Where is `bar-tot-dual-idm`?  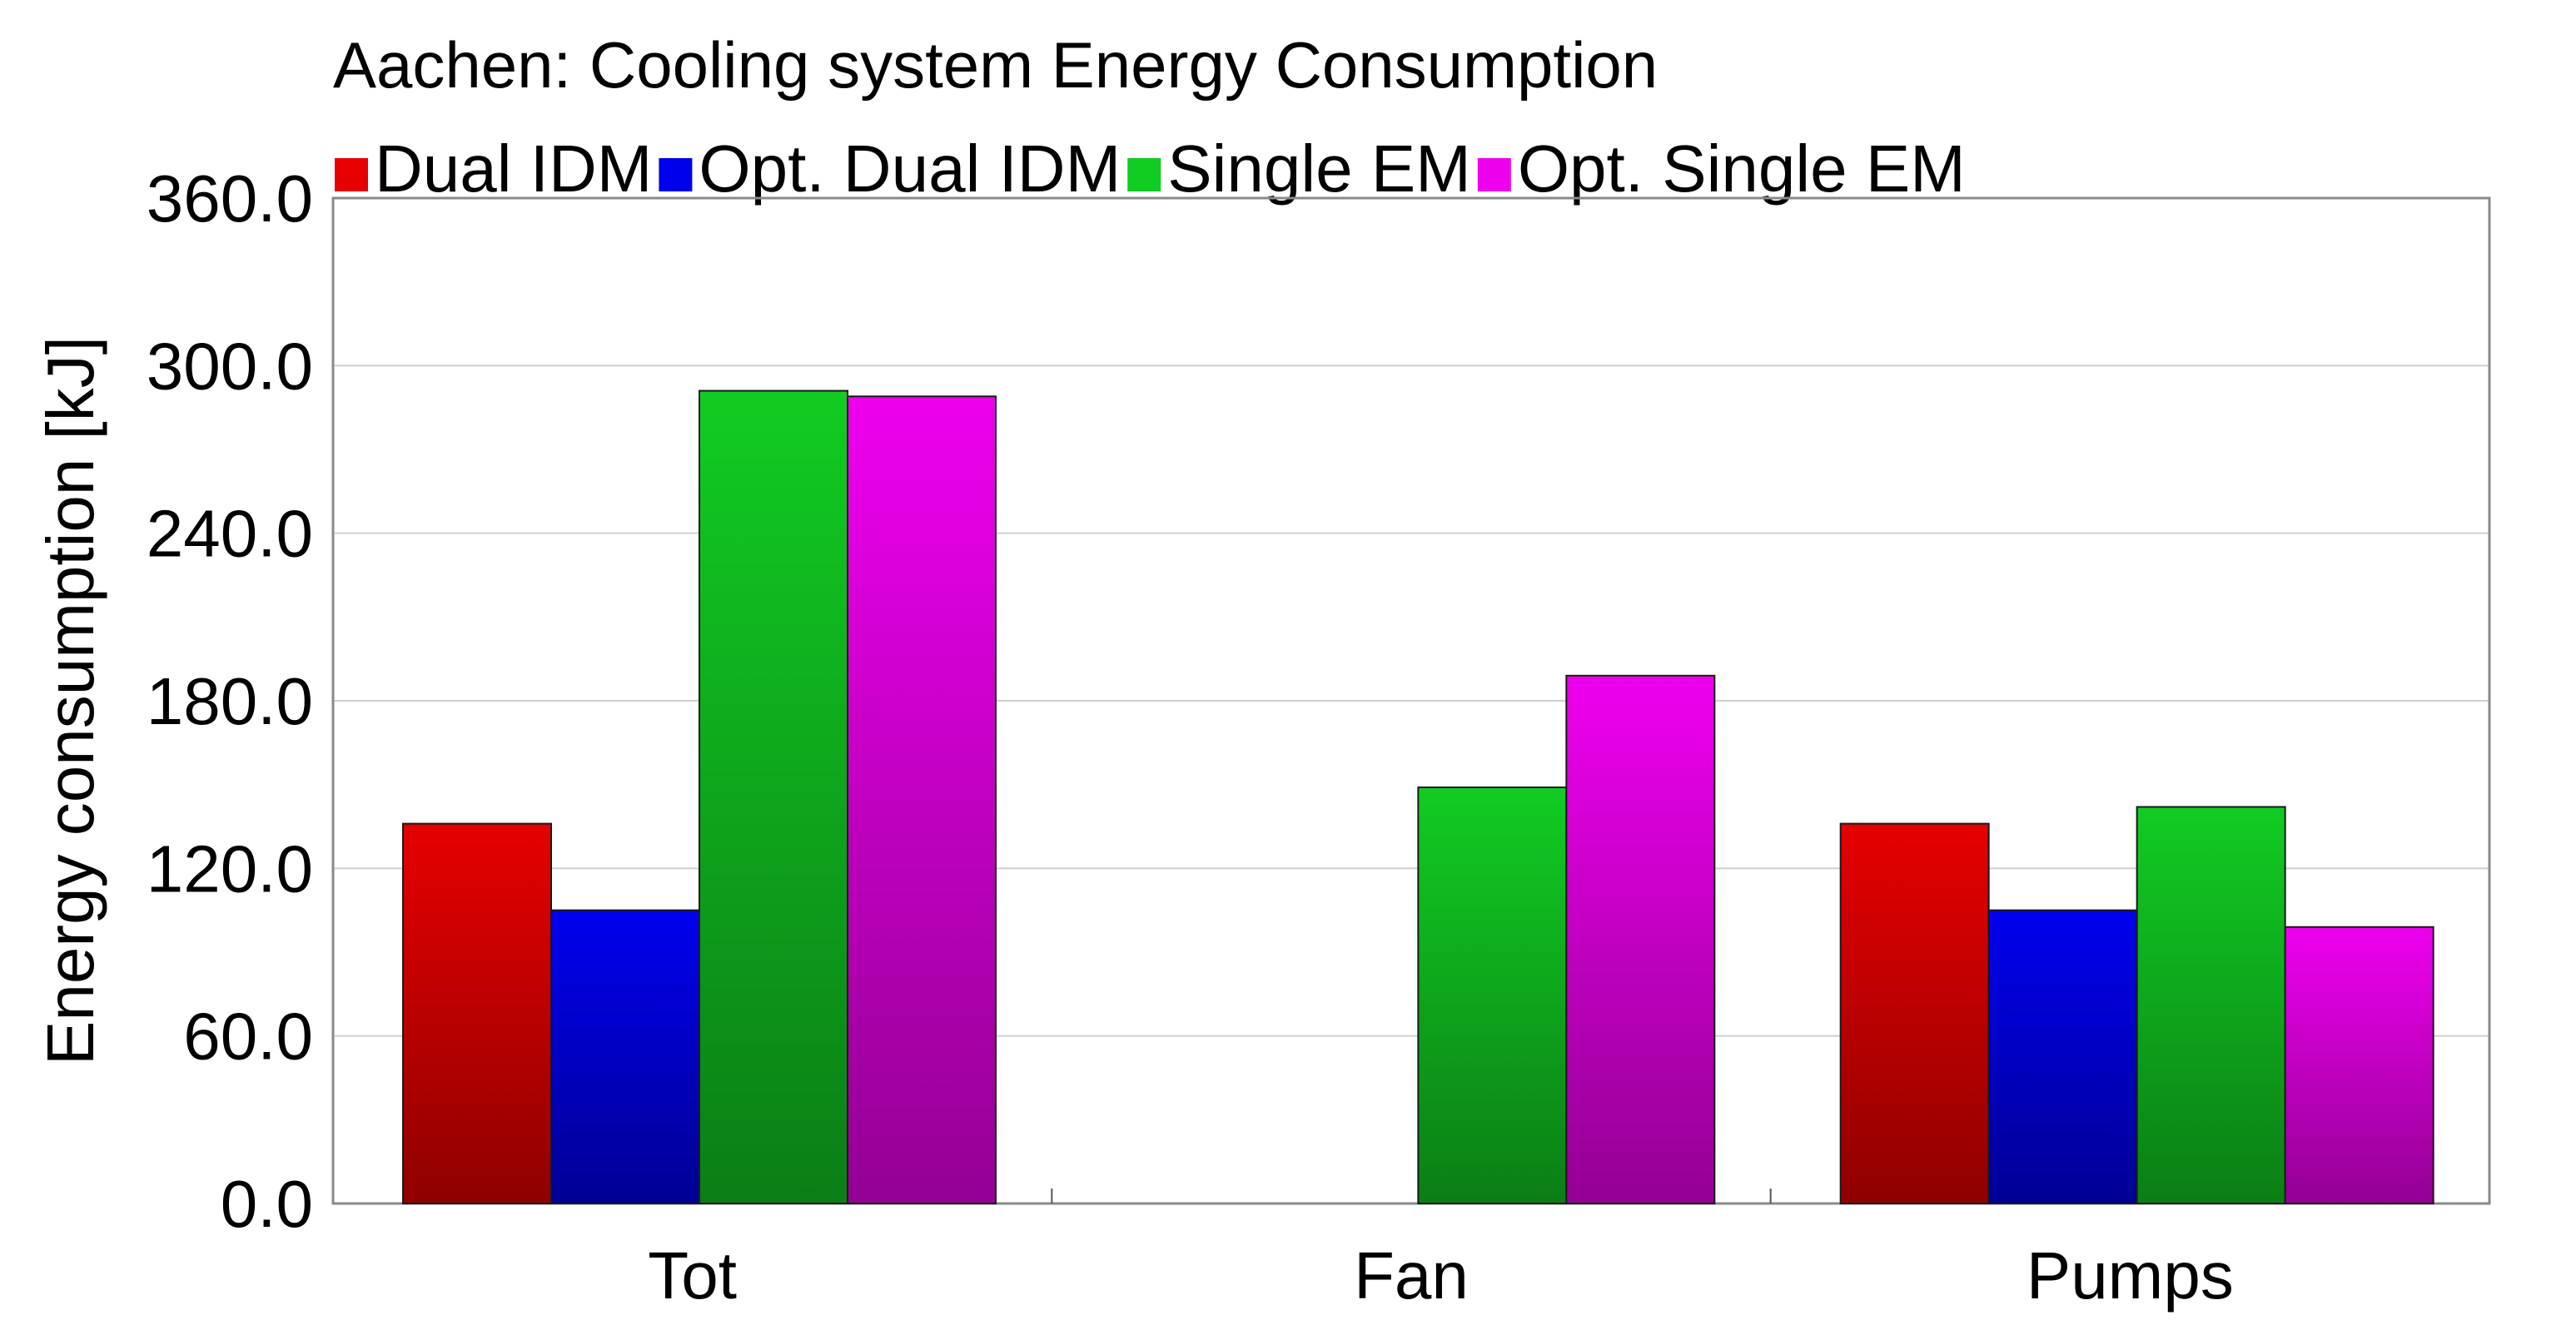 bar-tot-dual-idm is located at coordinates (477, 1014).